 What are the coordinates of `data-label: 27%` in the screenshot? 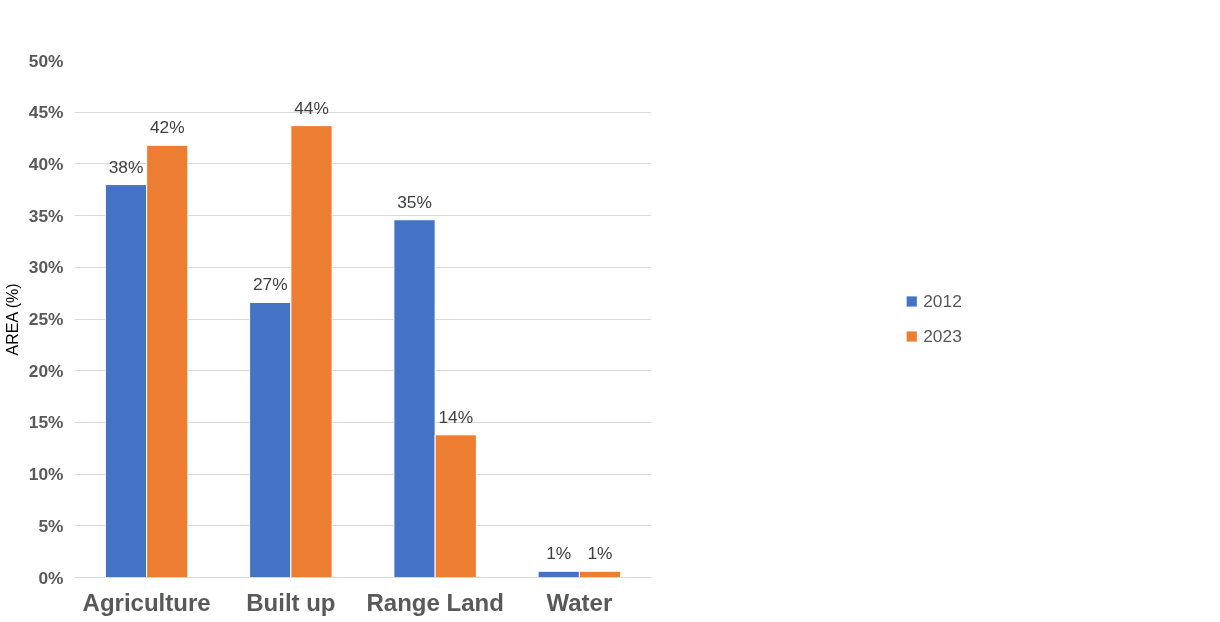 It's located at (270, 284).